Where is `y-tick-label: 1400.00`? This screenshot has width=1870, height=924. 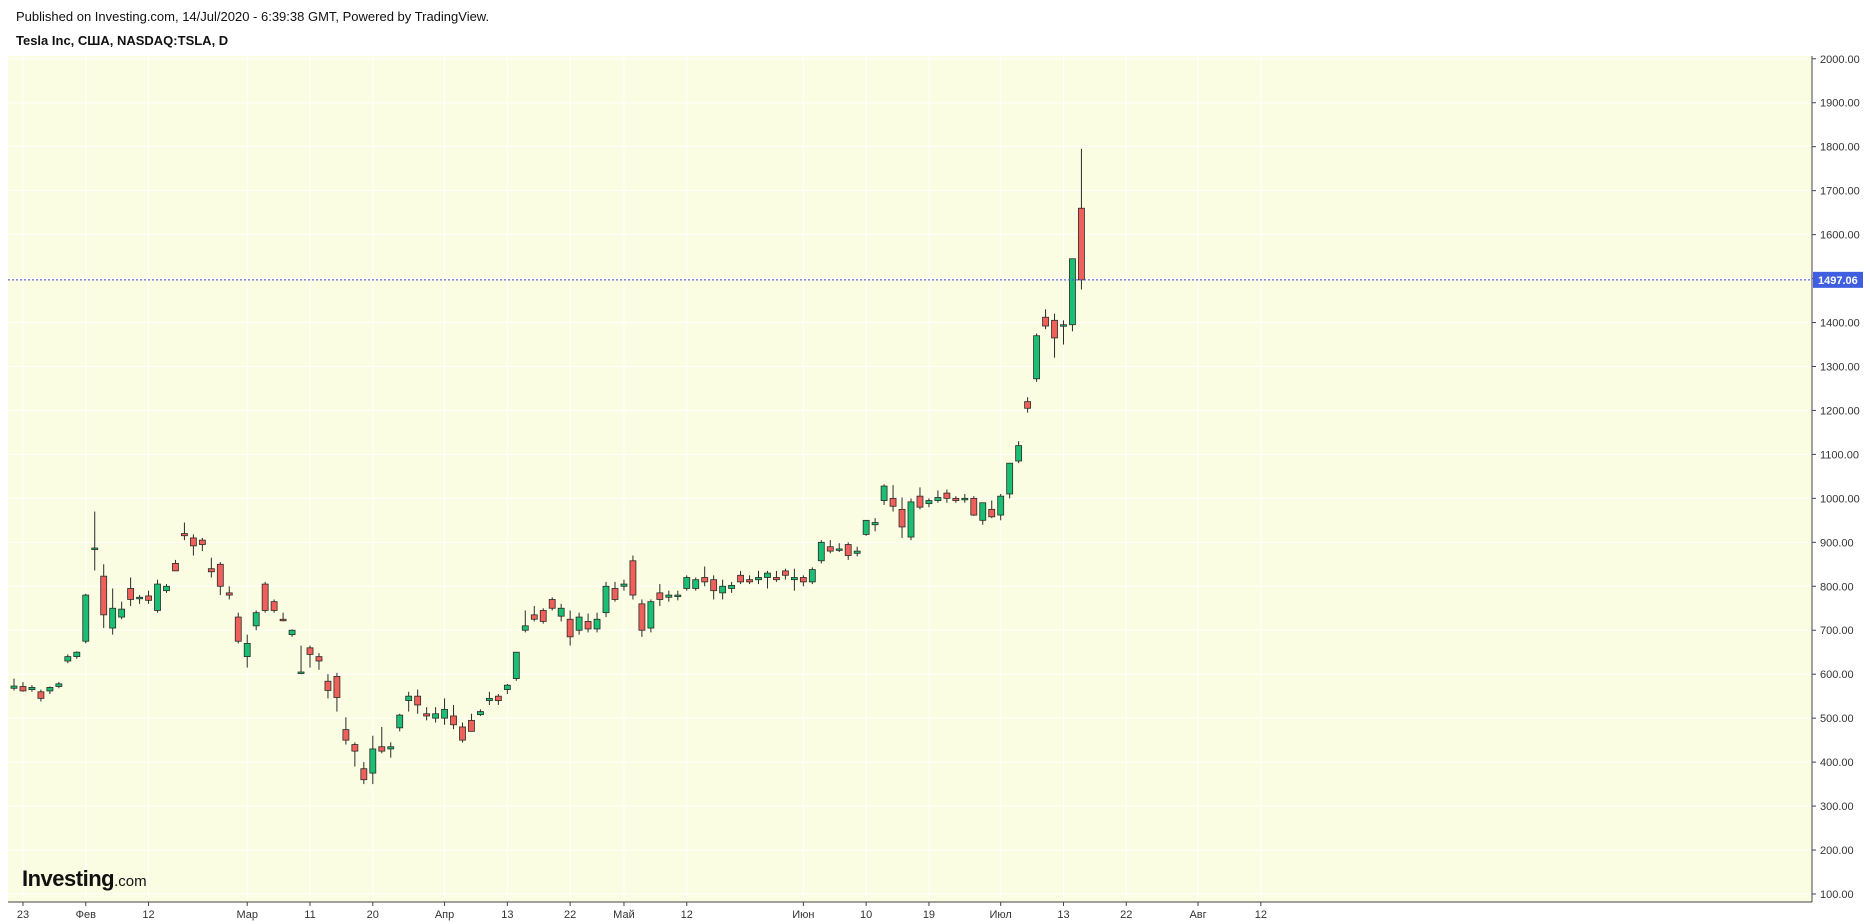 y-tick-label: 1400.00 is located at coordinates (1840, 324).